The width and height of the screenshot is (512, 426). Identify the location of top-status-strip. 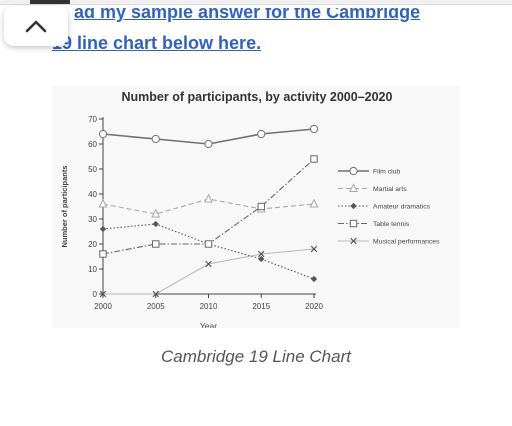
(256, 2).